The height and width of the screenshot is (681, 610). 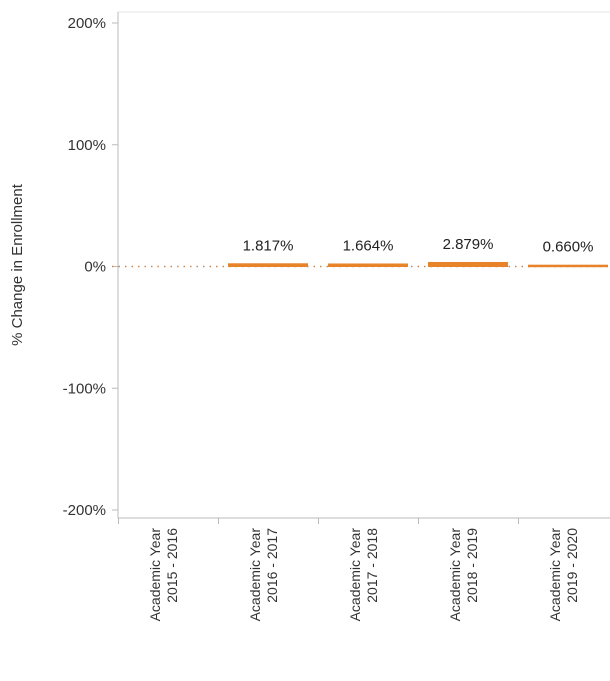 What do you see at coordinates (418, 246) in the screenshot?
I see `data-labels: 1.817% 1.664% 2.879% 0.660%` at bounding box center [418, 246].